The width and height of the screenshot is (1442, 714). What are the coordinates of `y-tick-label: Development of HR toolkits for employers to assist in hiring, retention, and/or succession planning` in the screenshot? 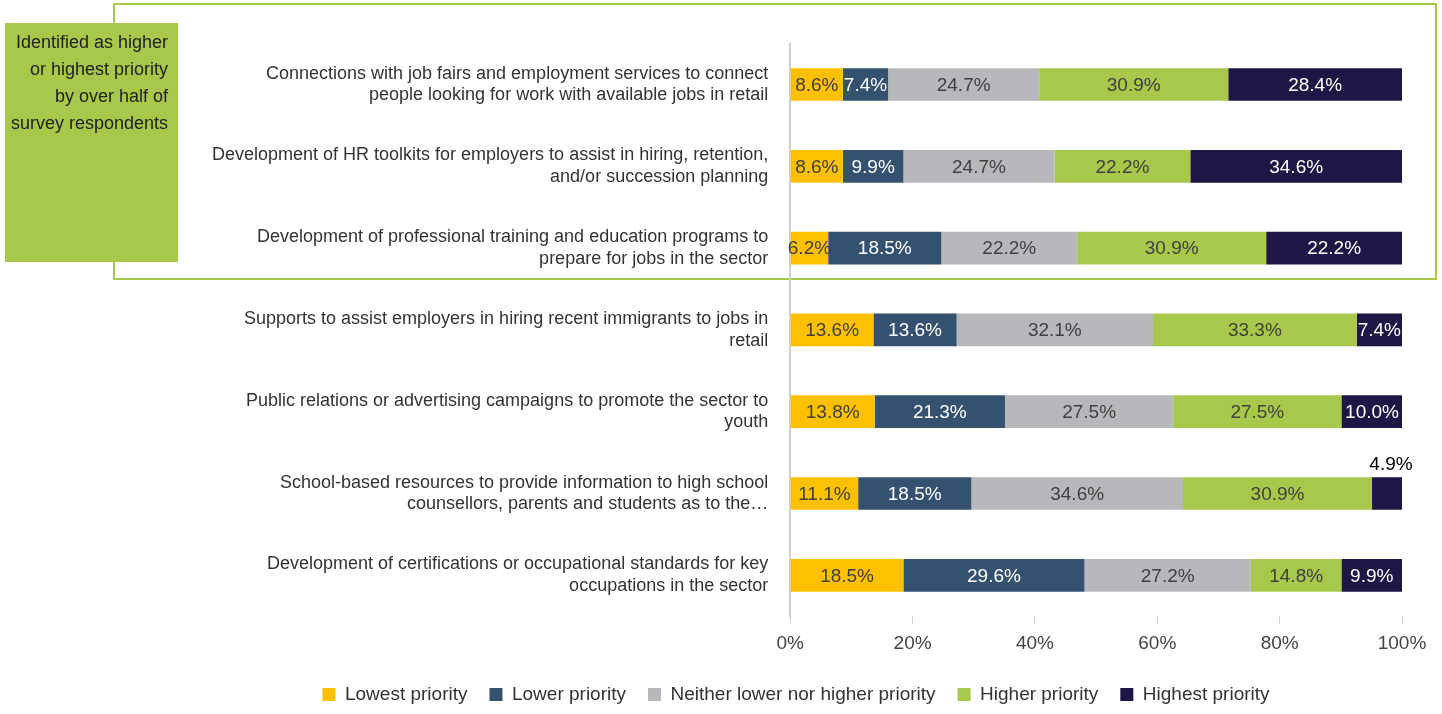 It's located at (490, 165).